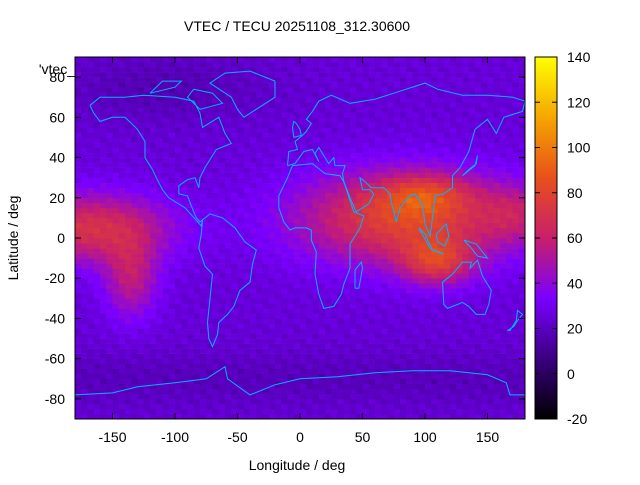  I want to click on chart-title: VTEC / TECU 20251108_312.30600, so click(297, 26).